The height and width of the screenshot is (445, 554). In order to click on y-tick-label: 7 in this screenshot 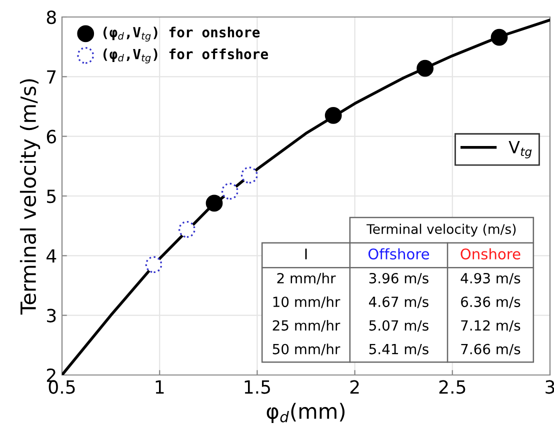, I will do `click(51, 77)`.